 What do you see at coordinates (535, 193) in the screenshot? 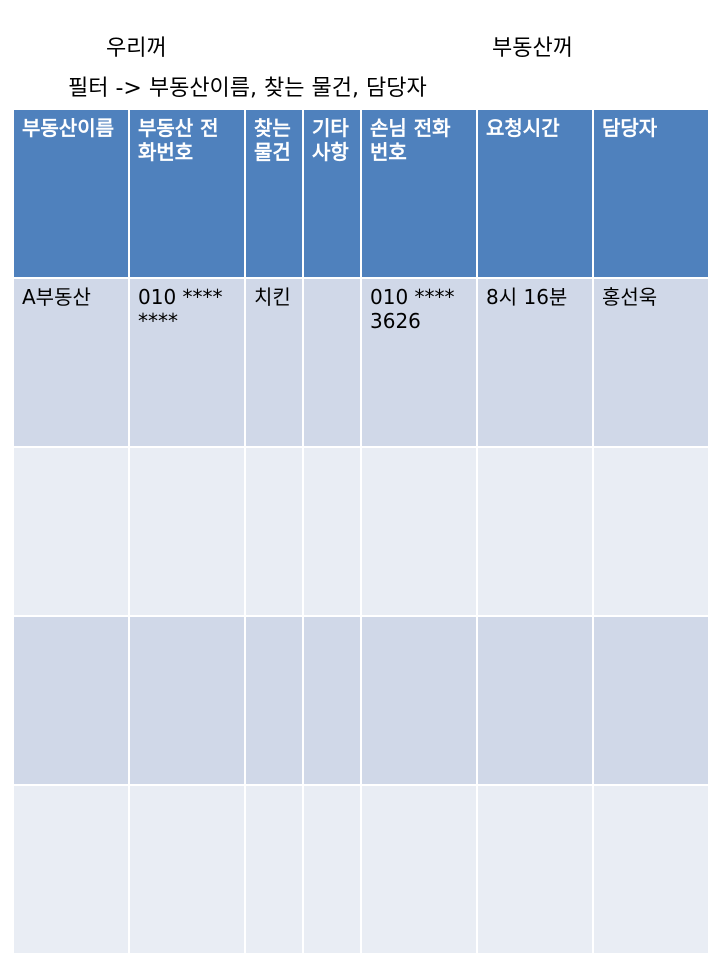
I see `column-header-request-time: 요청시간` at bounding box center [535, 193].